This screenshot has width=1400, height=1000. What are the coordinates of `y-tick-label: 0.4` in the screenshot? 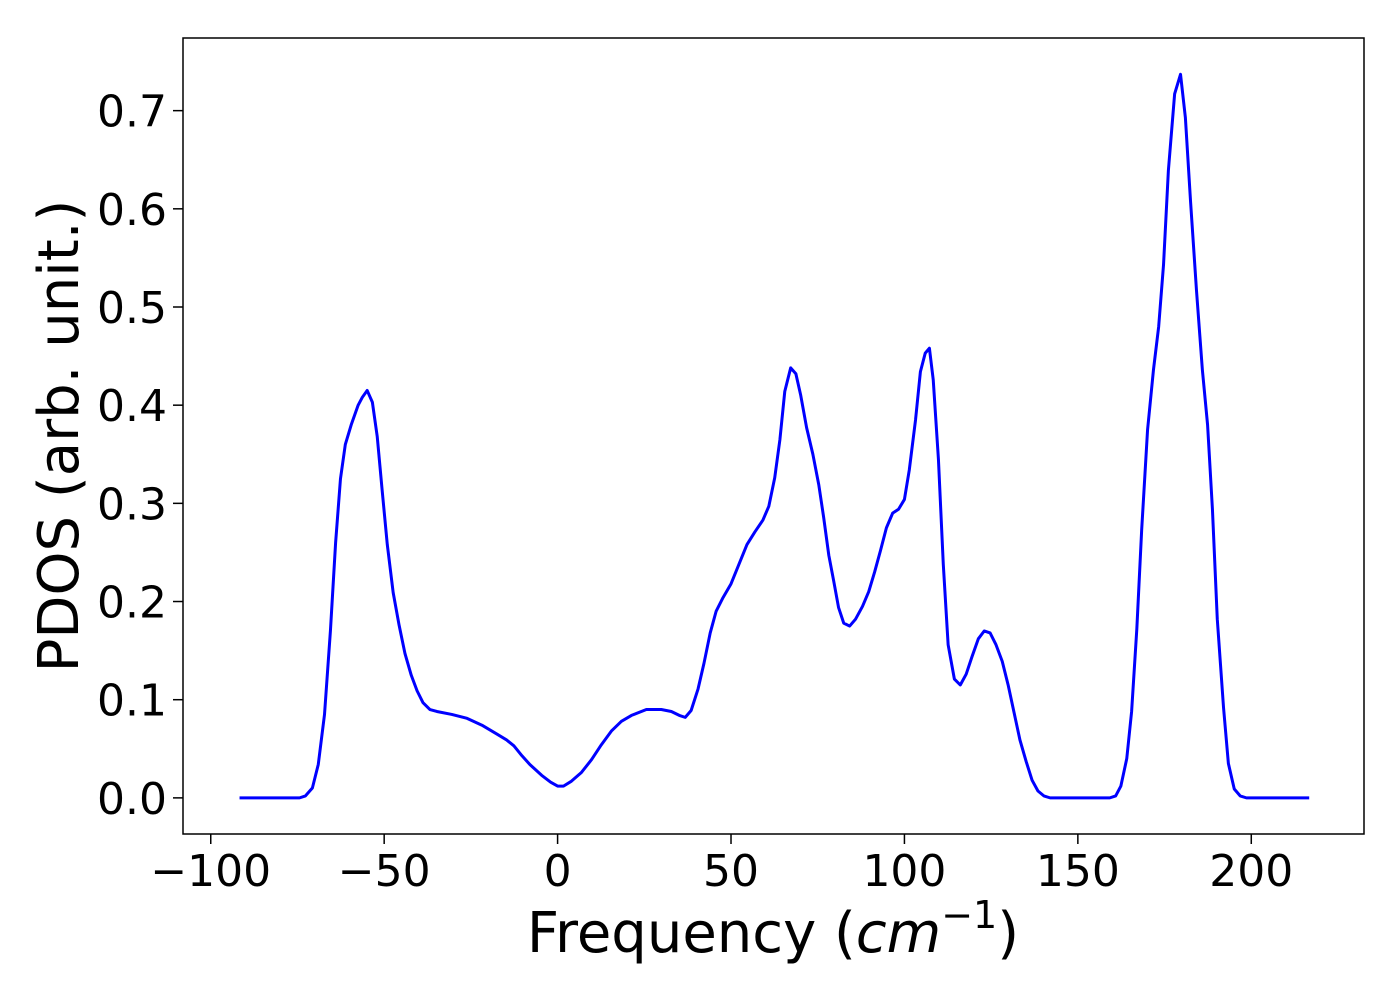 It's located at (132, 406).